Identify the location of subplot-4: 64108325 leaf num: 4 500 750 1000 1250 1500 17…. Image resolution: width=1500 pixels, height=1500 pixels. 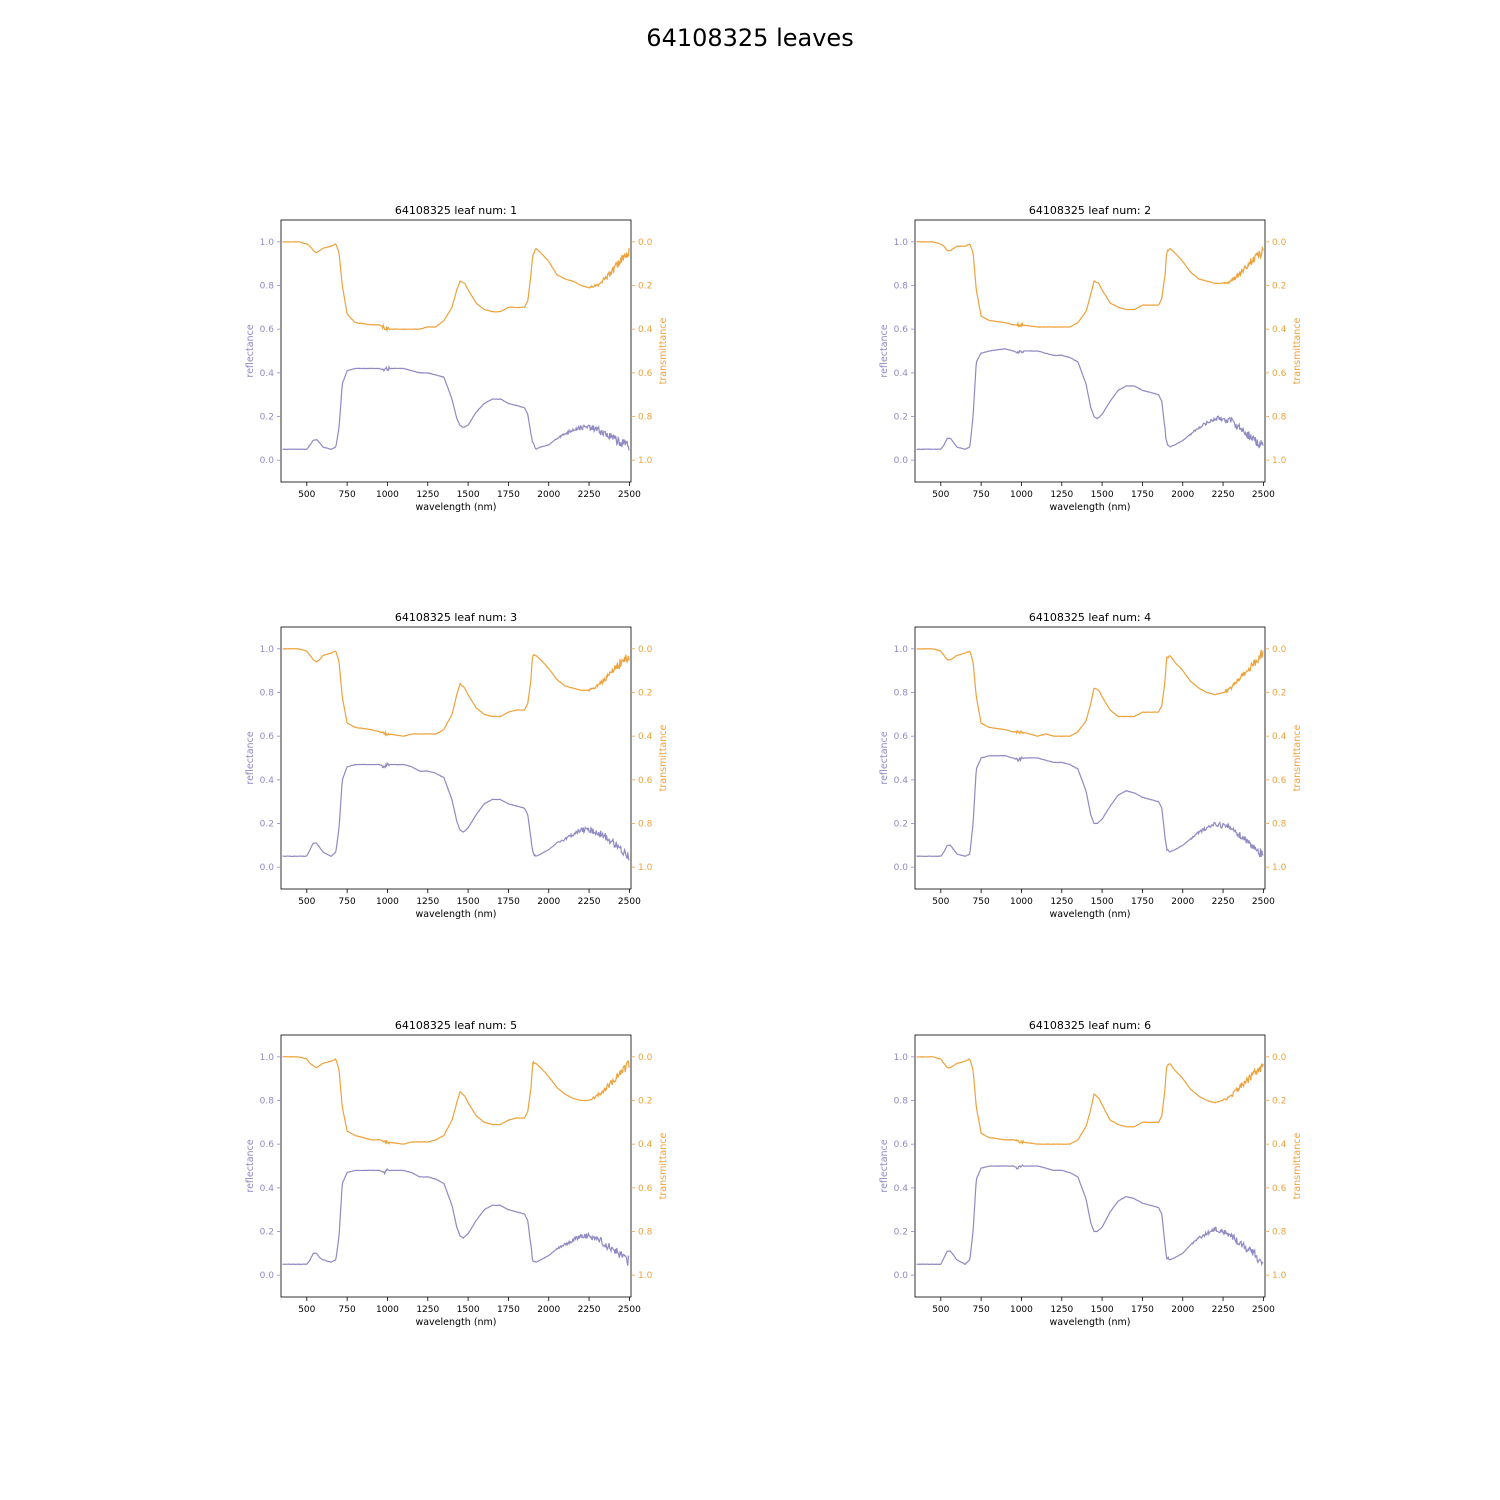
(1091, 765).